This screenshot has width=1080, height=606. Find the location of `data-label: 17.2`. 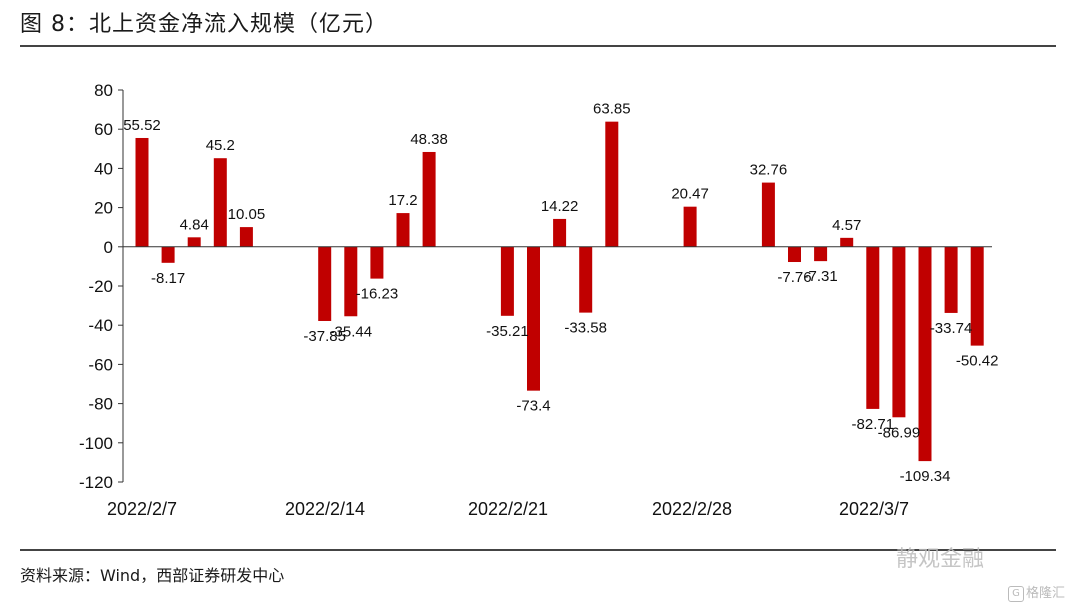

data-label: 17.2 is located at coordinates (402, 200).